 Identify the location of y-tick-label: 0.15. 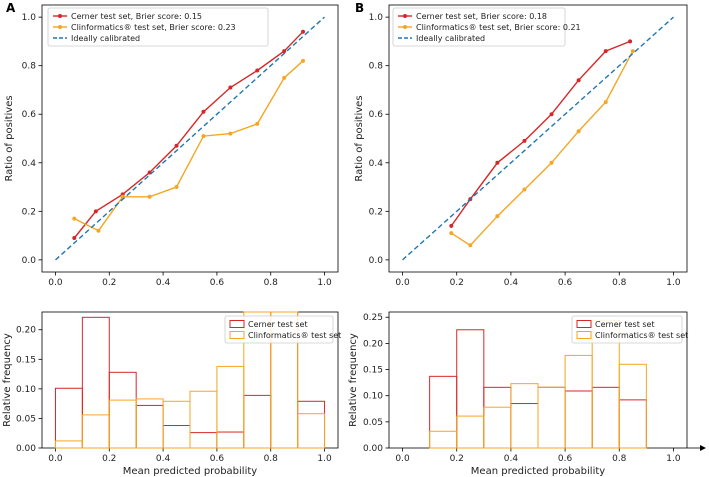
(26, 360).